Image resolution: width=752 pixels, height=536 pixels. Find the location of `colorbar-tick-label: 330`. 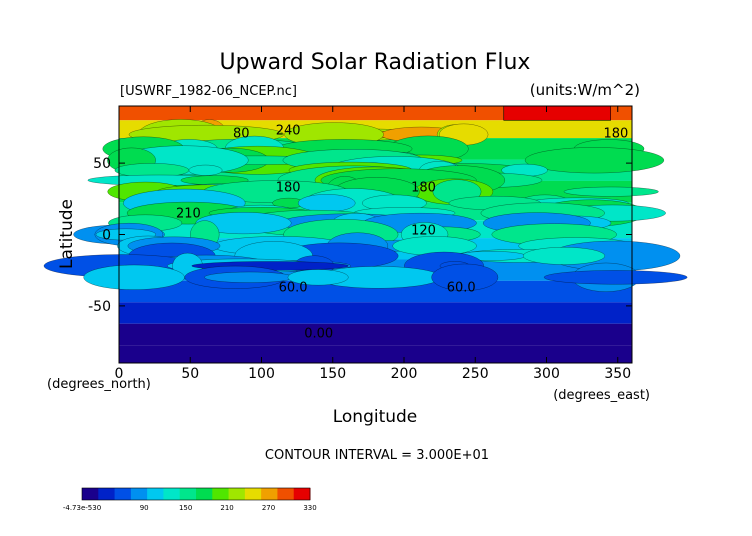

colorbar-tick-label: 330 is located at coordinates (309, 508).